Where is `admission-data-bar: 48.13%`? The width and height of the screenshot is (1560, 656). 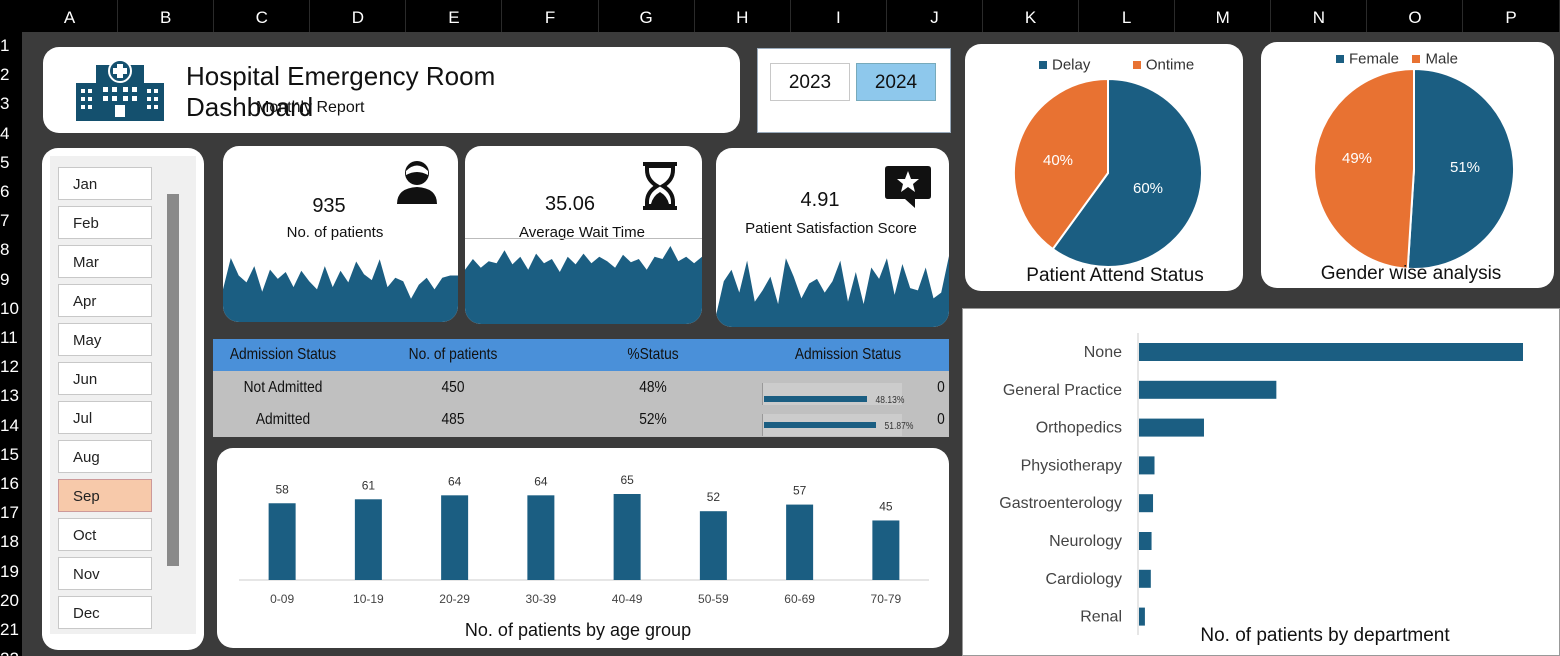 admission-data-bar: 48.13% is located at coordinates (833, 394).